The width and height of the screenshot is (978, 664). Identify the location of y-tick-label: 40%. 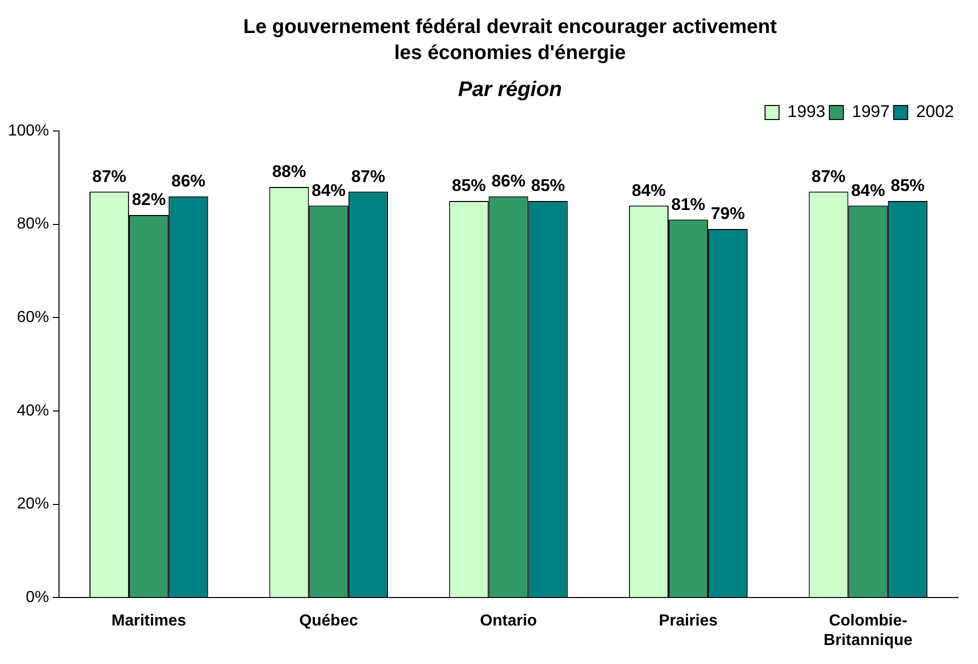
(32, 411).